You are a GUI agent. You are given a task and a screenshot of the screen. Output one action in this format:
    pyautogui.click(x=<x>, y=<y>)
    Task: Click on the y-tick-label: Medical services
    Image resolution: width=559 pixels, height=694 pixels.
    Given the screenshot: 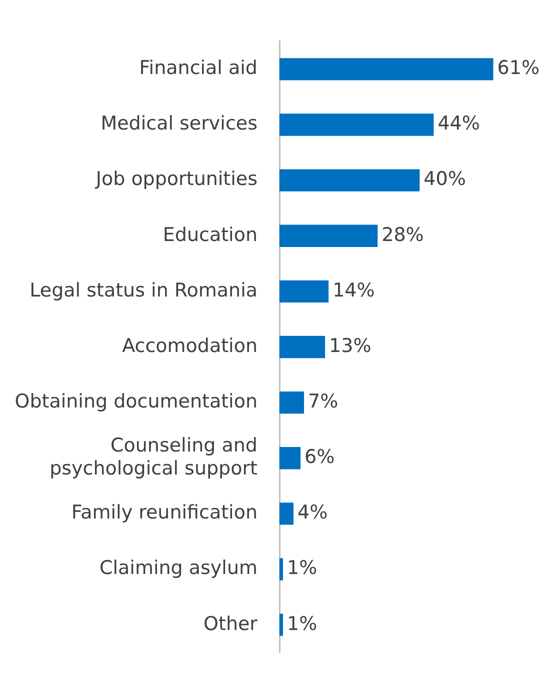 What is the action you would take?
    pyautogui.click(x=179, y=123)
    